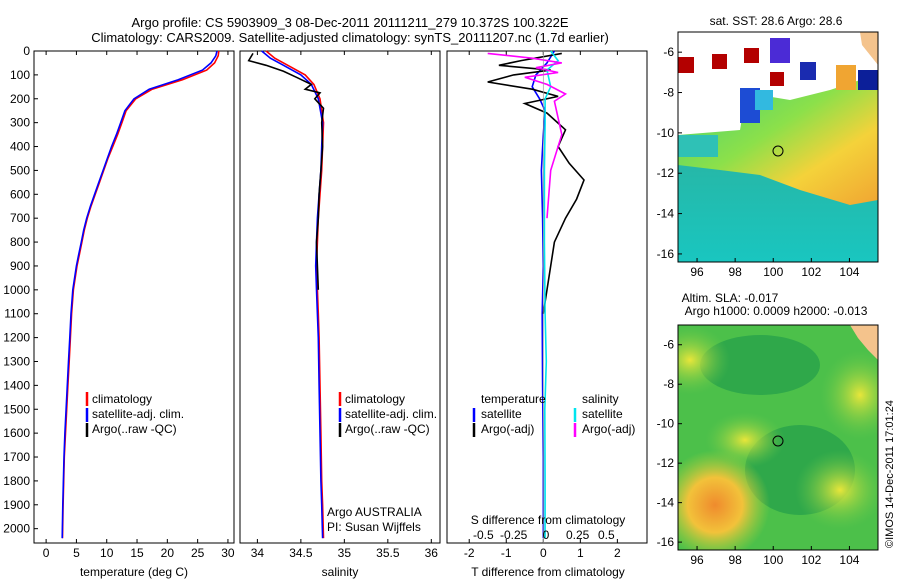 The height and width of the screenshot is (580, 900). What do you see at coordinates (16, 290) in the screenshot?
I see `y-tick-label: 1000` at bounding box center [16, 290].